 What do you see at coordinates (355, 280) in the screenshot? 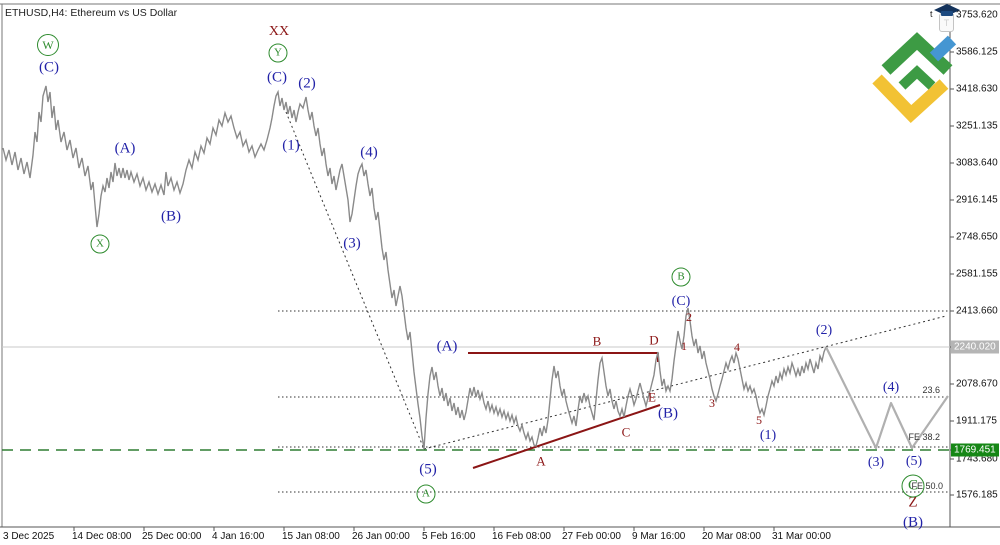
I see `dotted-trendline` at bounding box center [355, 280].